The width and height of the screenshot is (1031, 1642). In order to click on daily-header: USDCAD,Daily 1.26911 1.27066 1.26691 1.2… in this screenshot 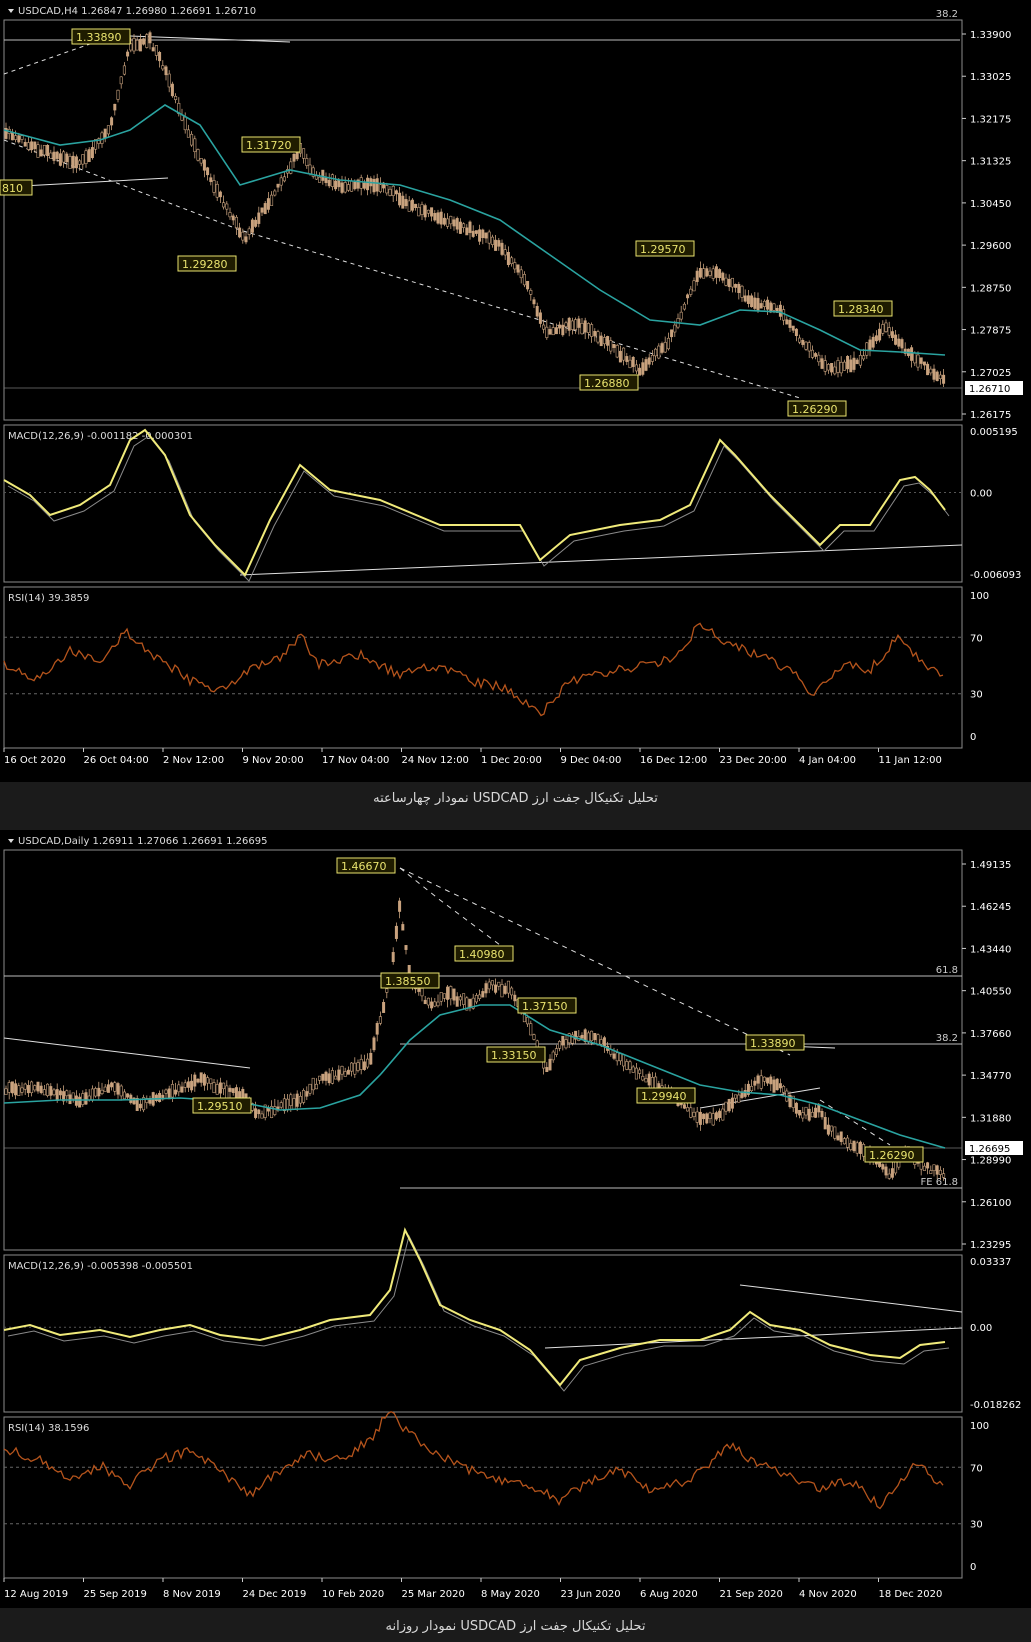, I will do `click(143, 841)`.